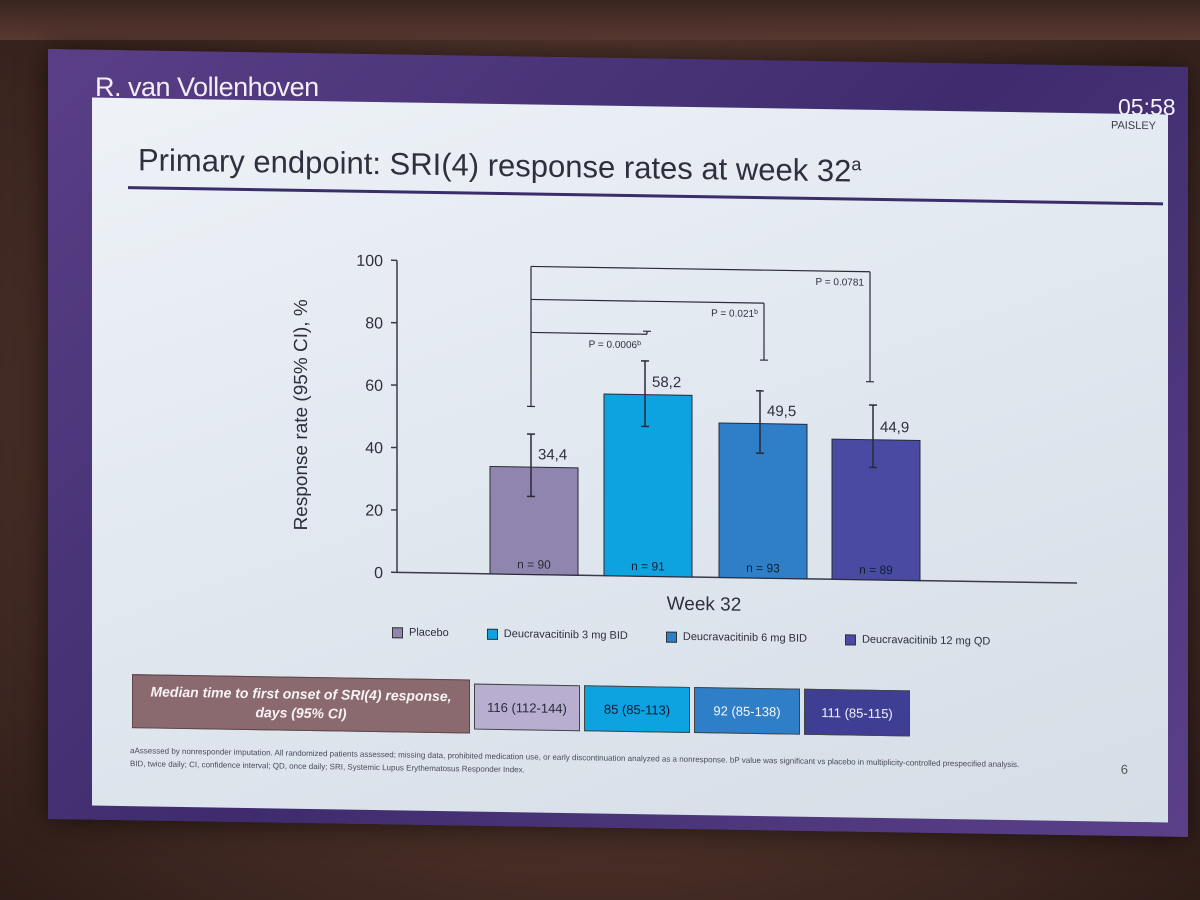  I want to click on y-tick-label: 60, so click(374, 386).